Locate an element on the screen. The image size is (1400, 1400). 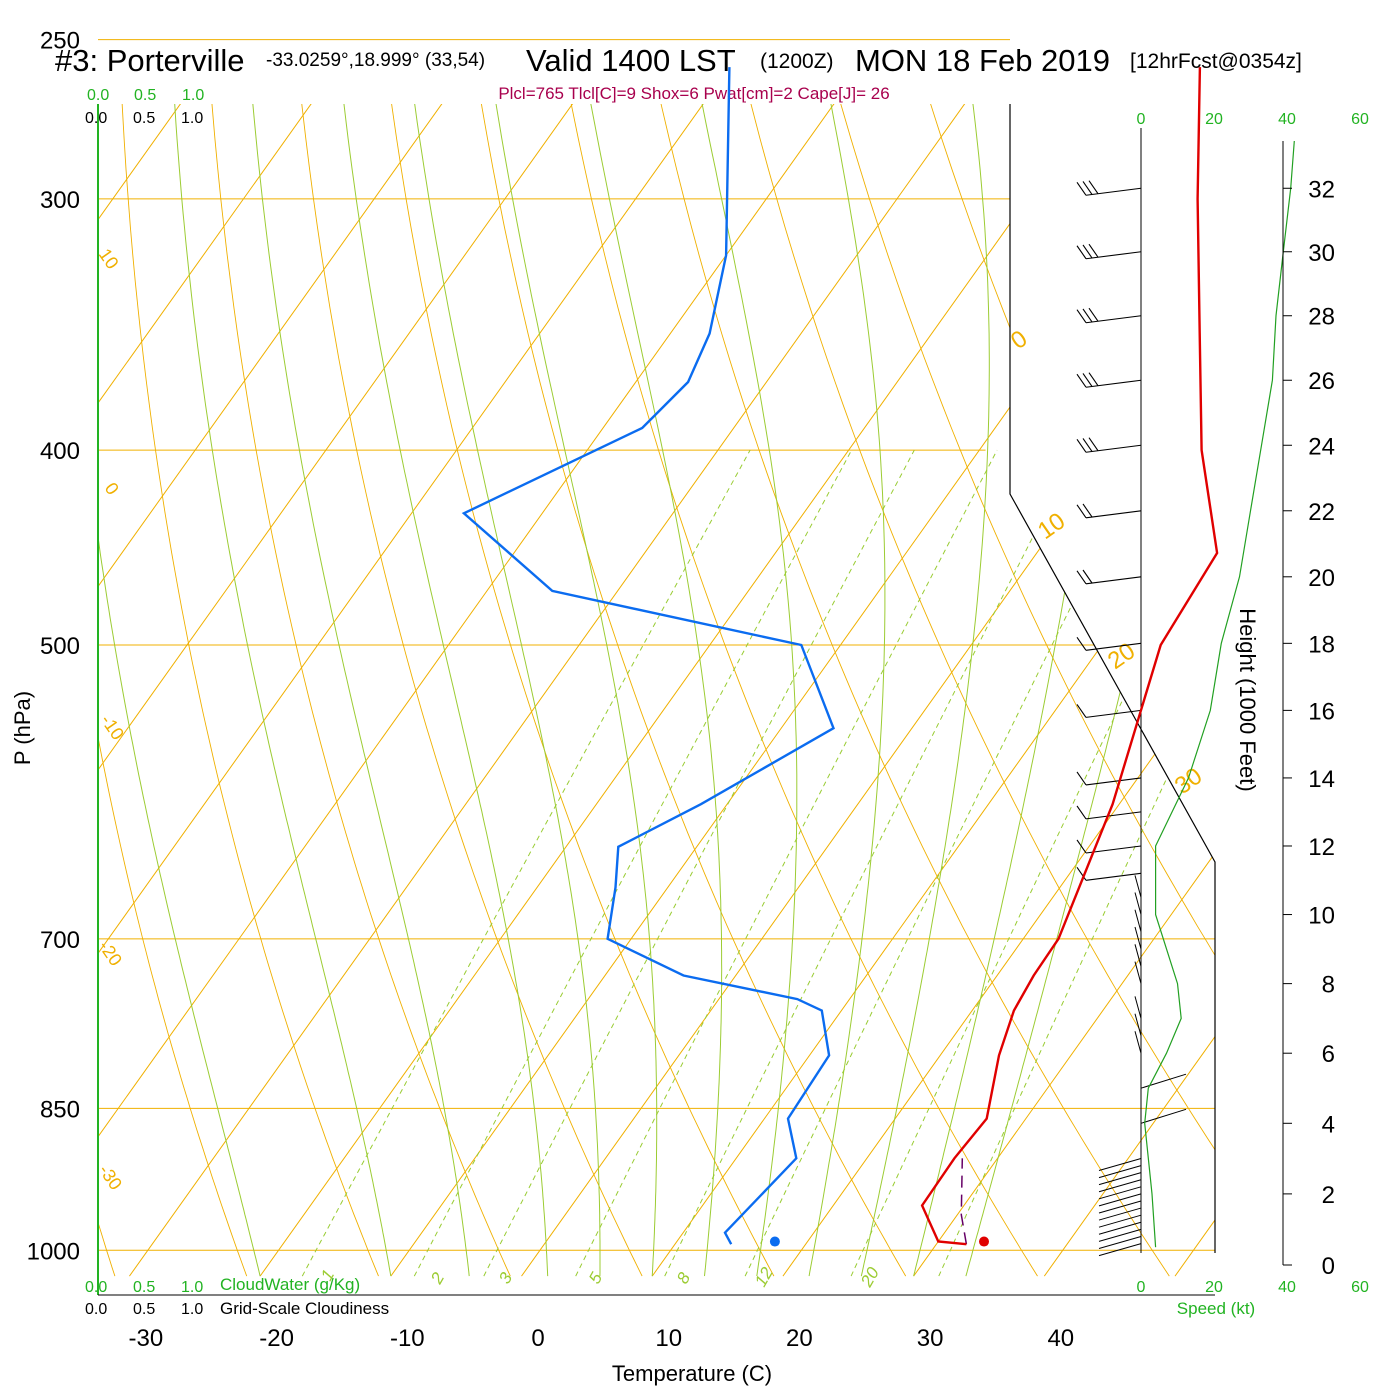
cloudiness-label: Grid-Scale Cloudiness is located at coordinates (304, 1308).